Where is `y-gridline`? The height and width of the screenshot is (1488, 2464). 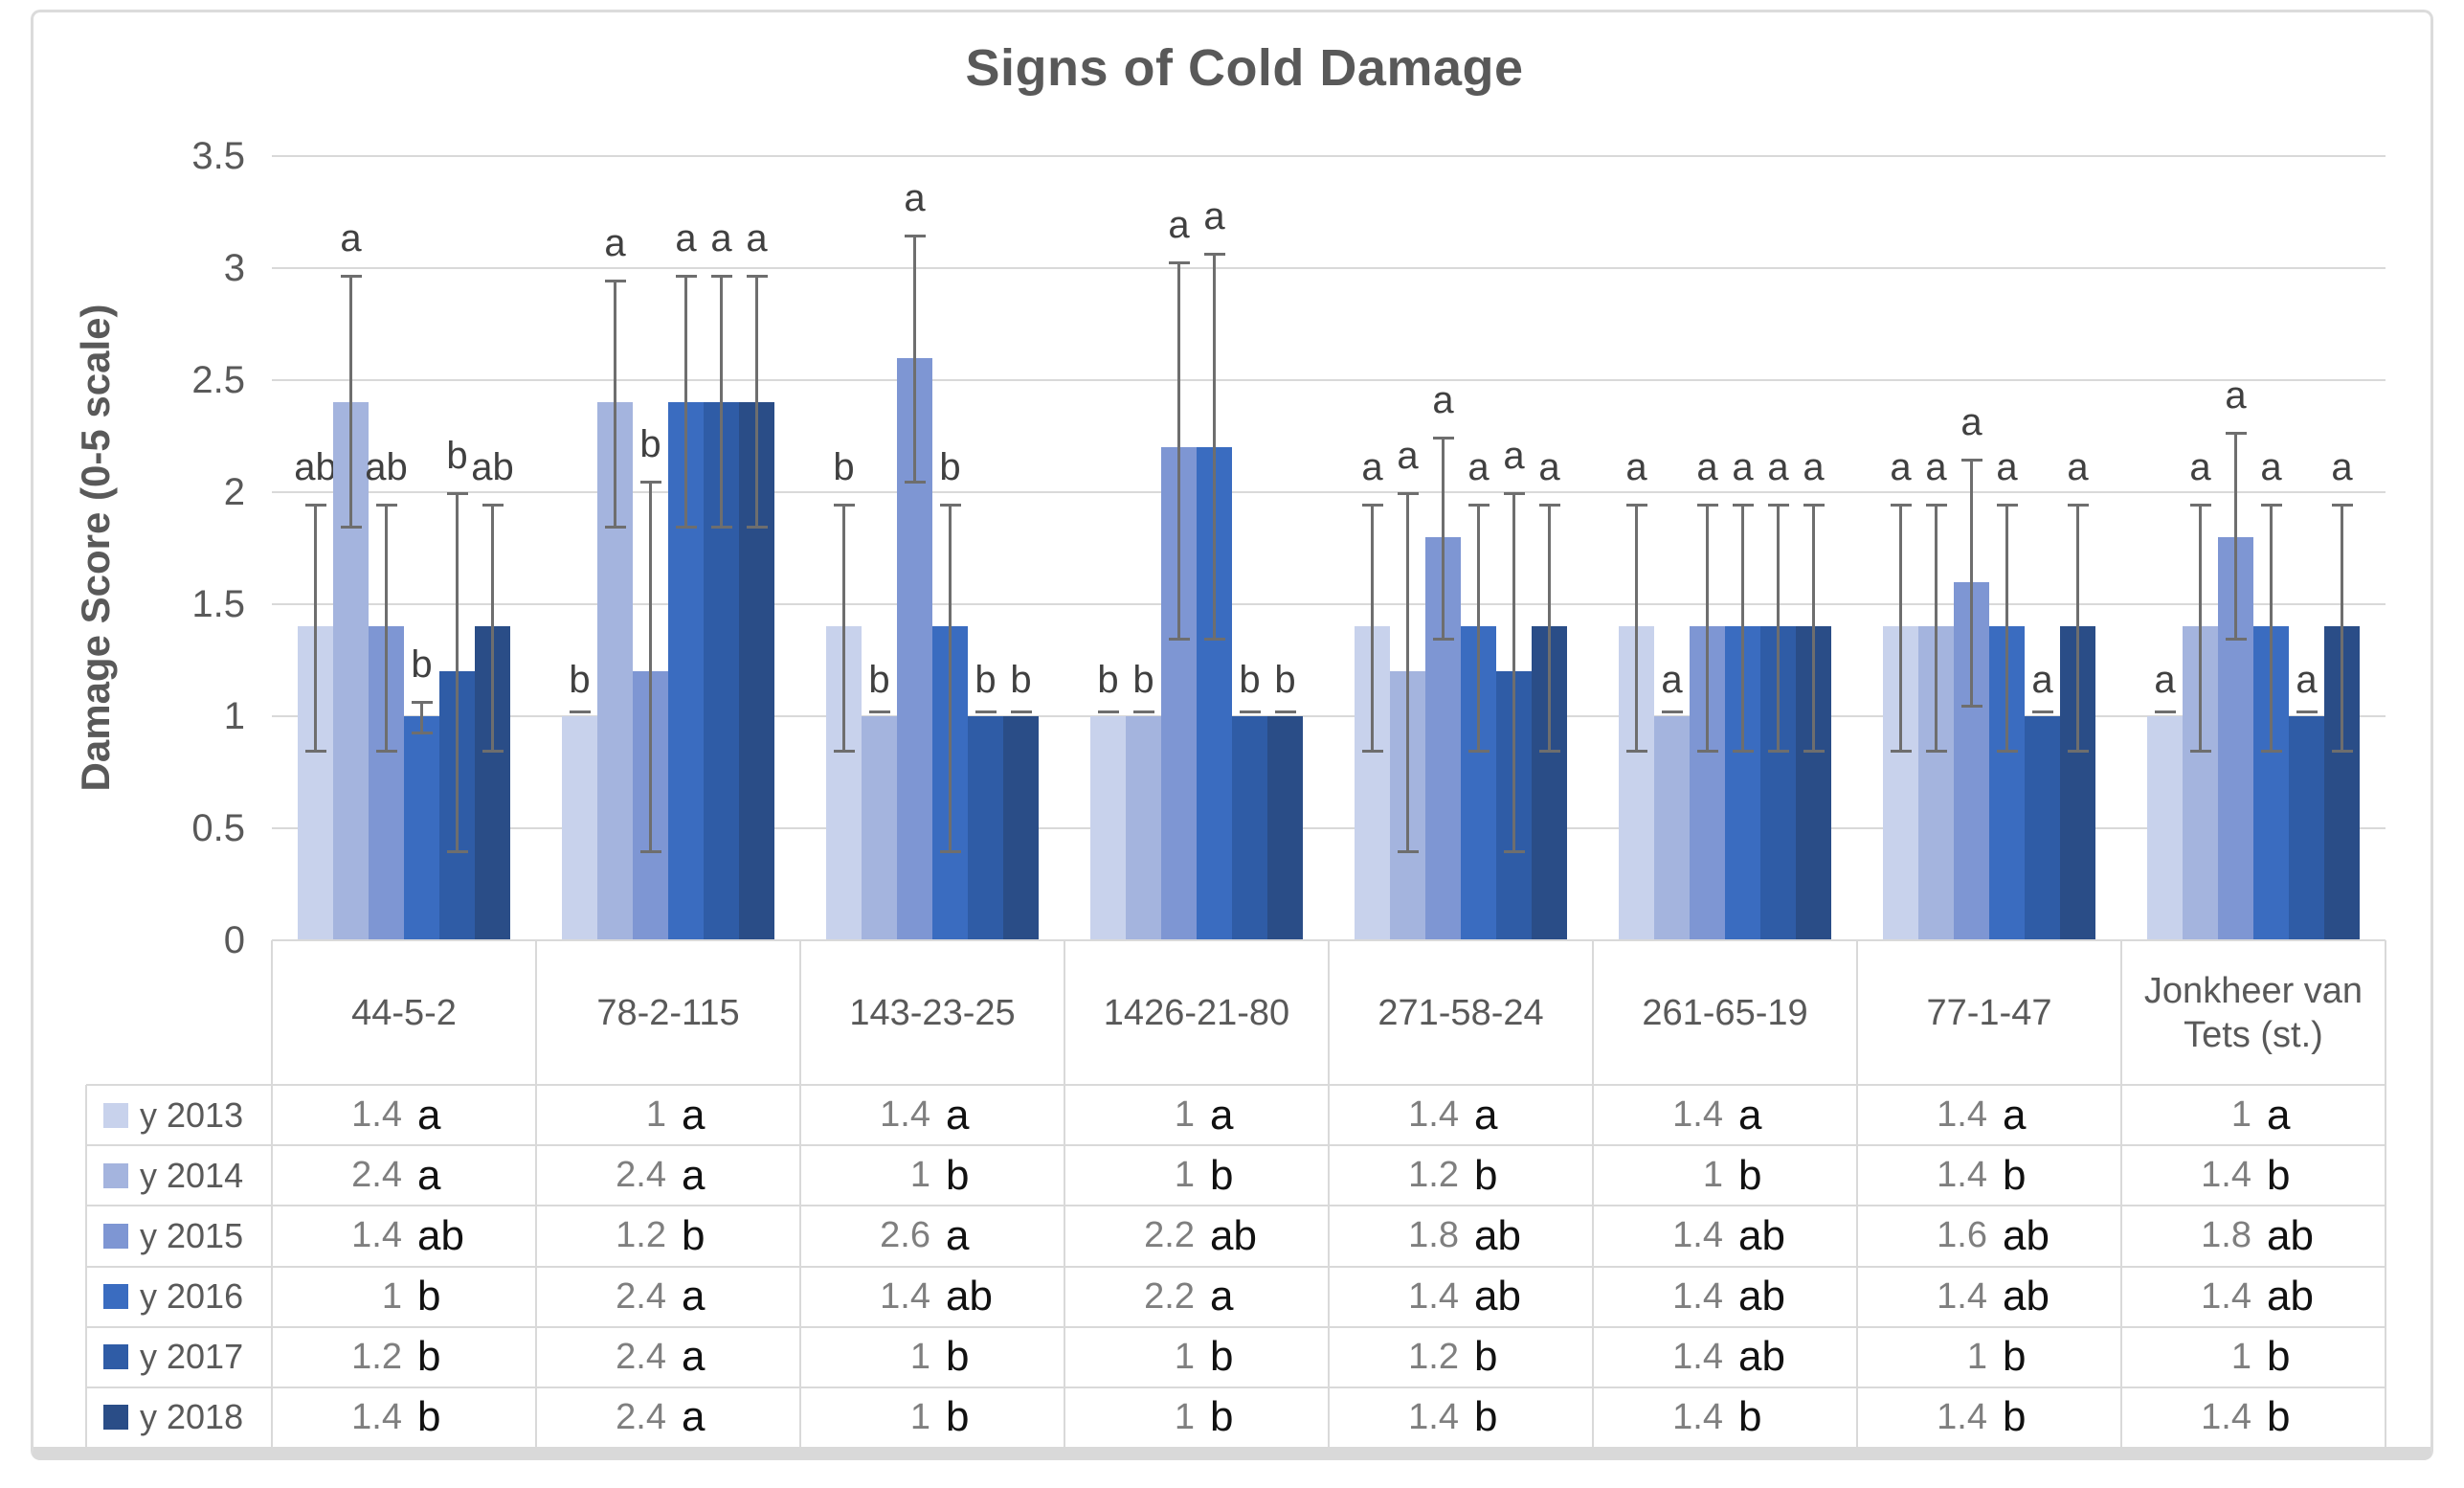
y-gridline is located at coordinates (1329, 268).